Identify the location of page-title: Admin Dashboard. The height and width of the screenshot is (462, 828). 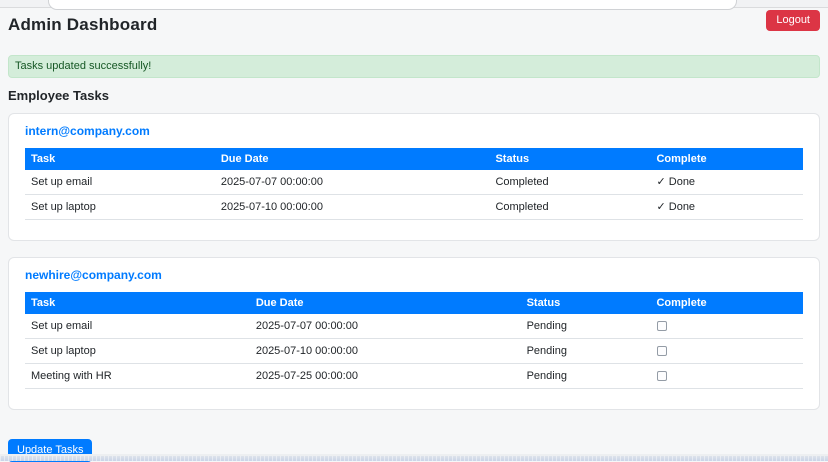
(83, 24).